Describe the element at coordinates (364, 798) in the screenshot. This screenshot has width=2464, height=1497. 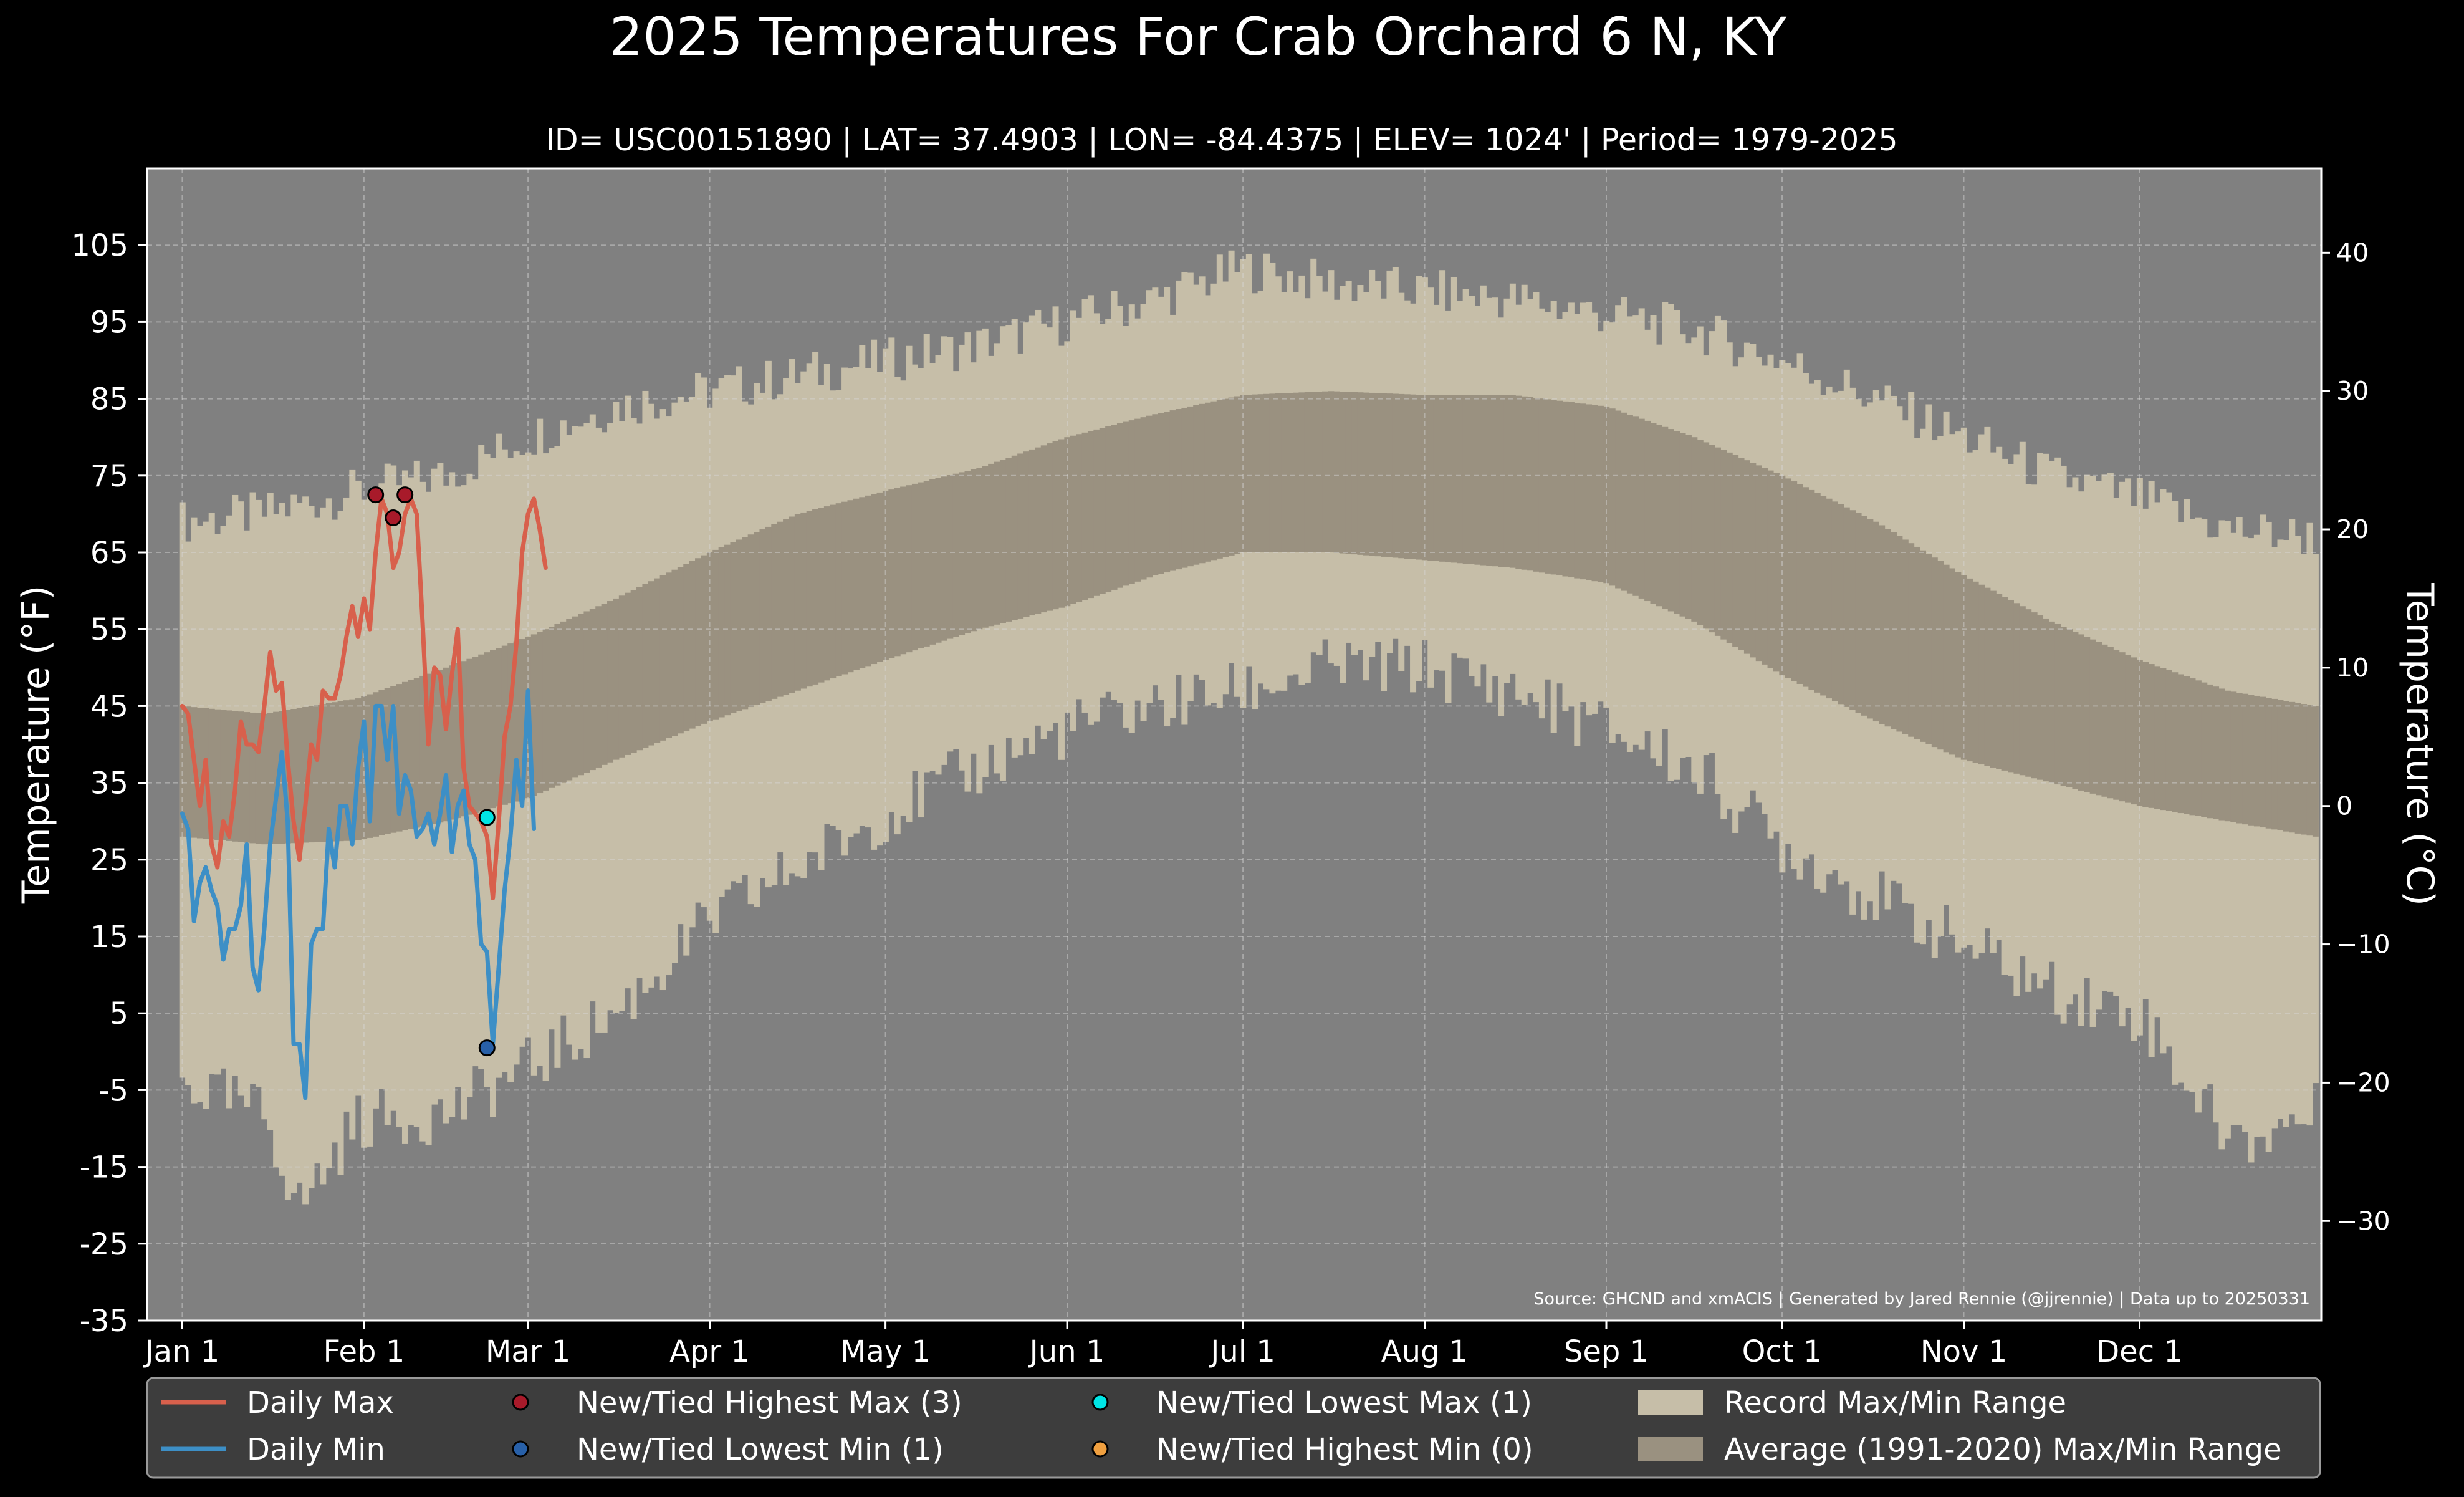
I see `daily-lines` at that location.